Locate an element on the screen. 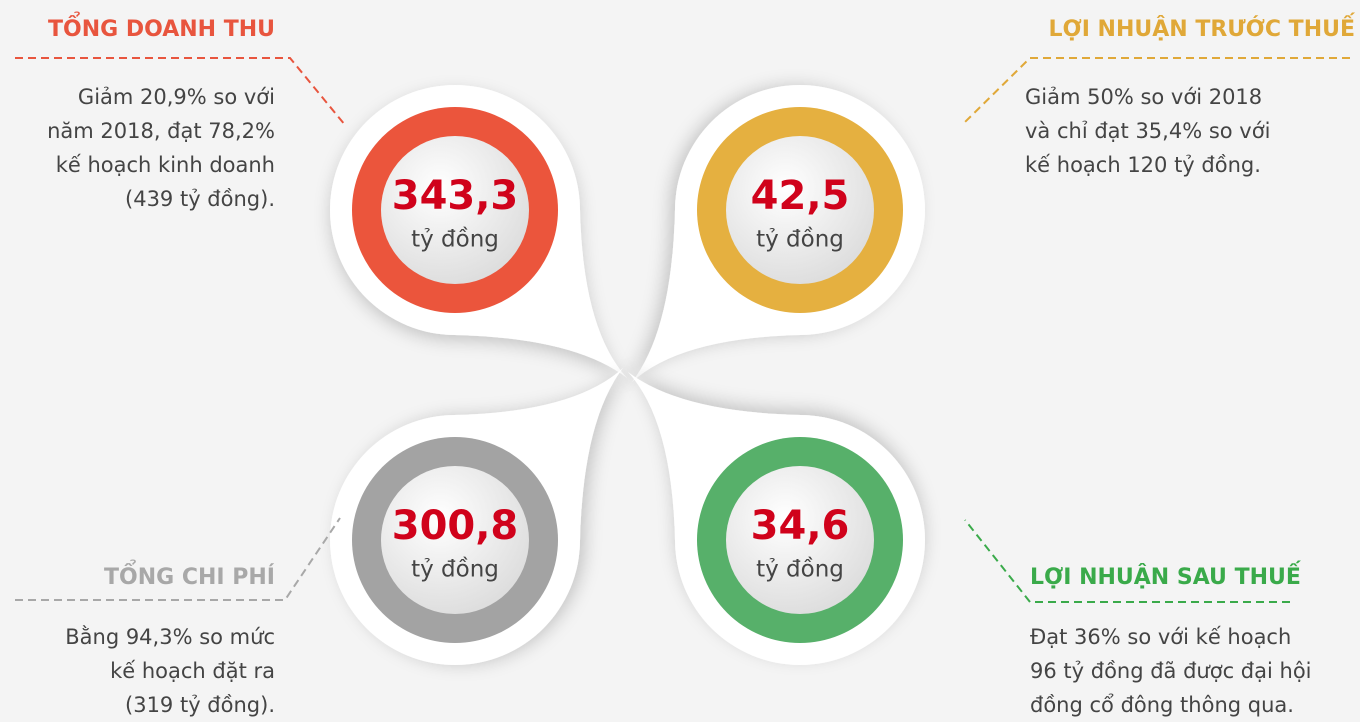 This screenshot has width=1360, height=722. description-line: và chỉ đạt 35,4% so với is located at coordinates (1147, 131).